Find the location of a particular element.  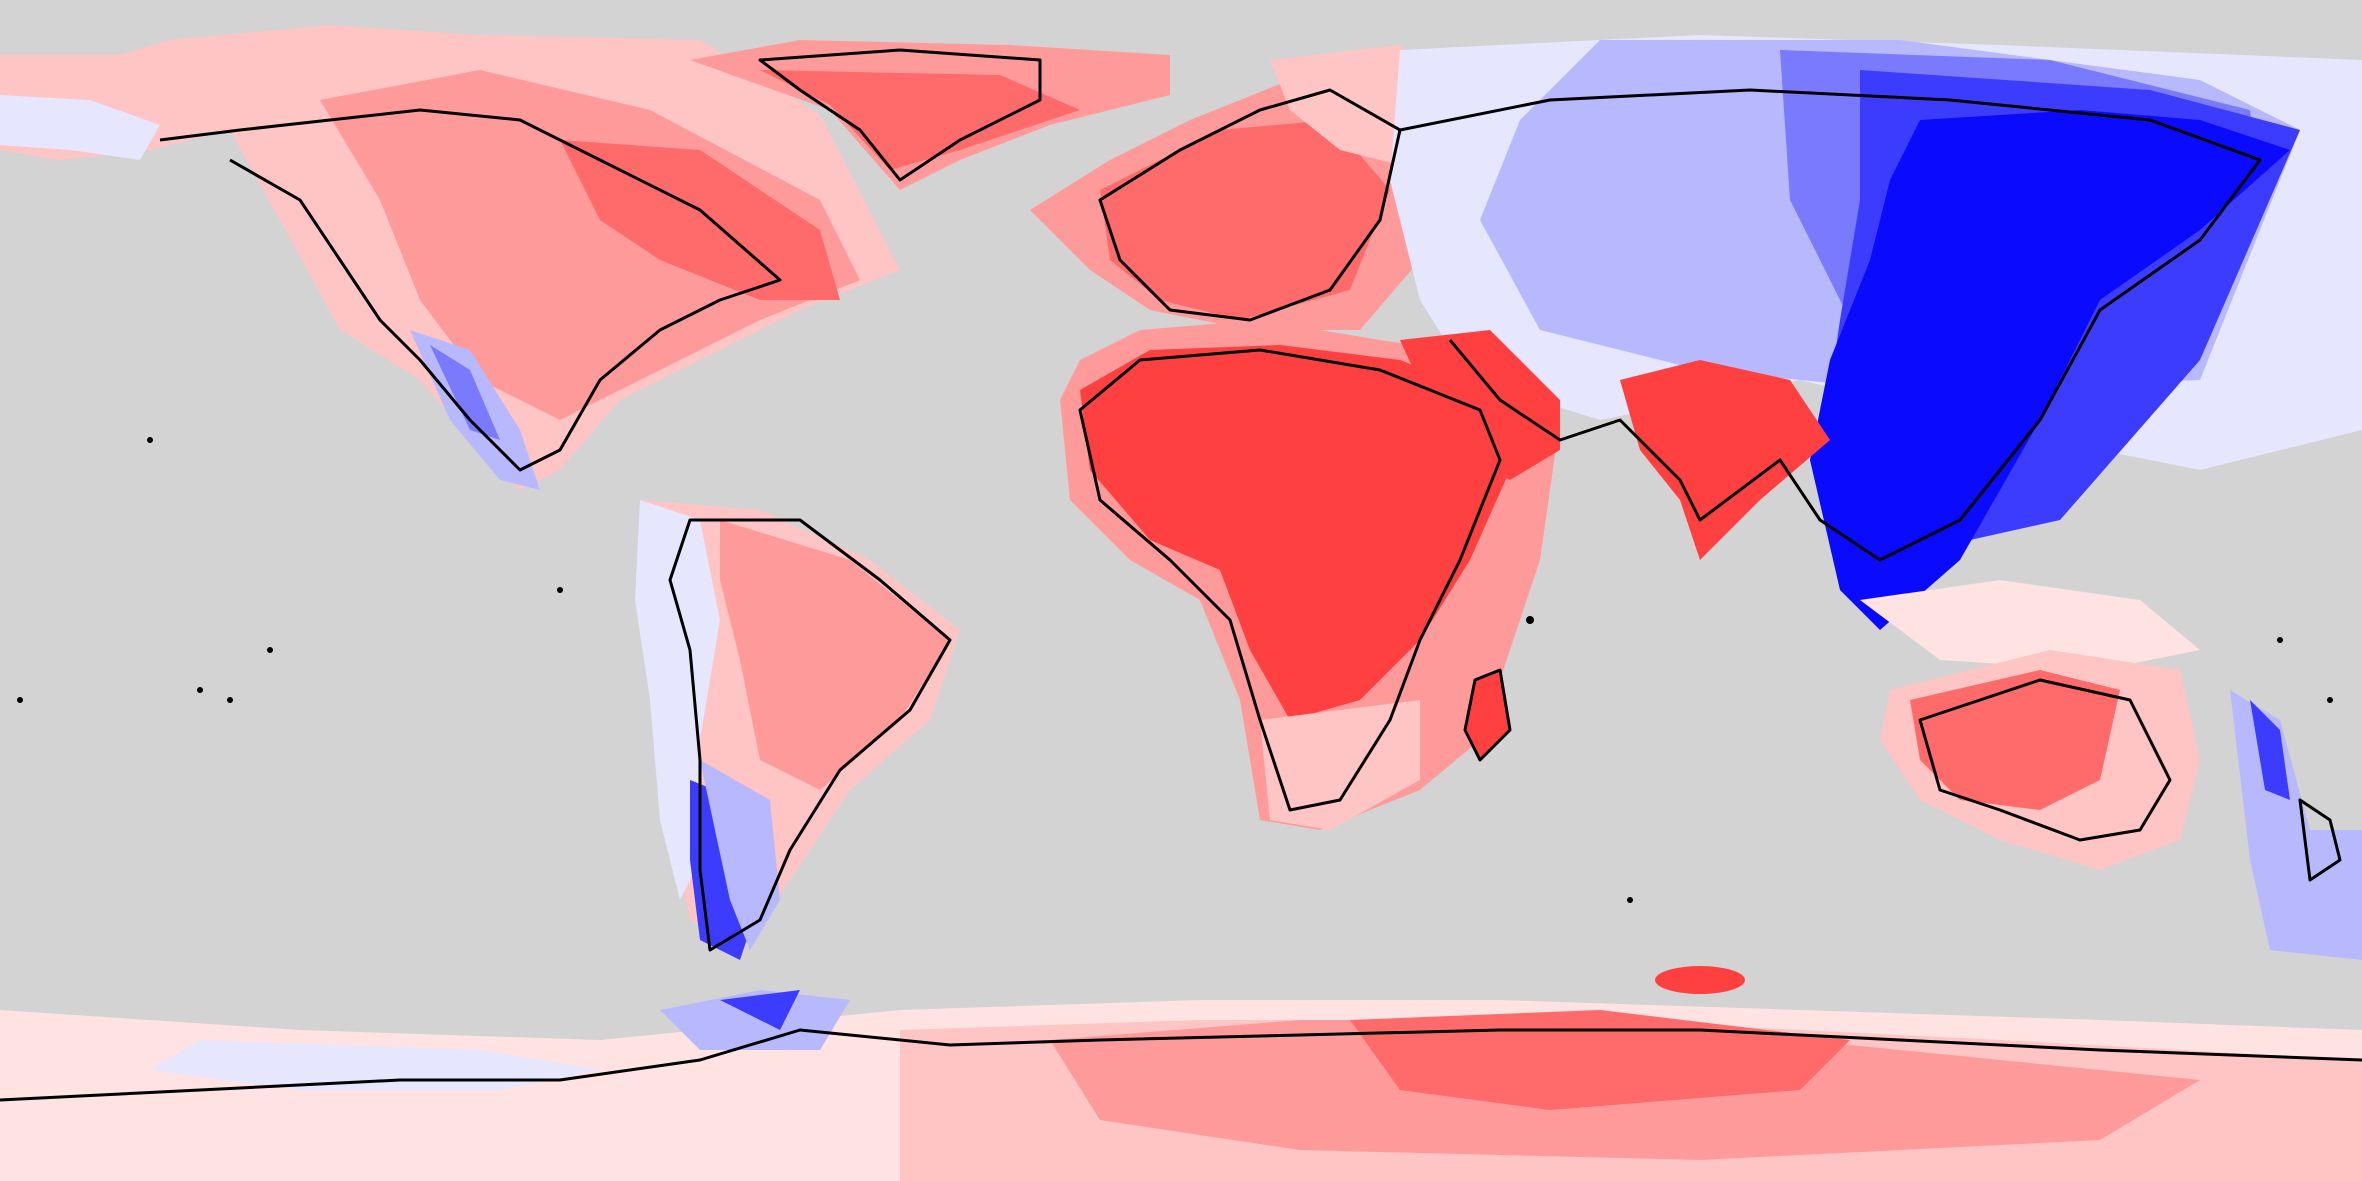

africa-region is located at coordinates (1310, 575).